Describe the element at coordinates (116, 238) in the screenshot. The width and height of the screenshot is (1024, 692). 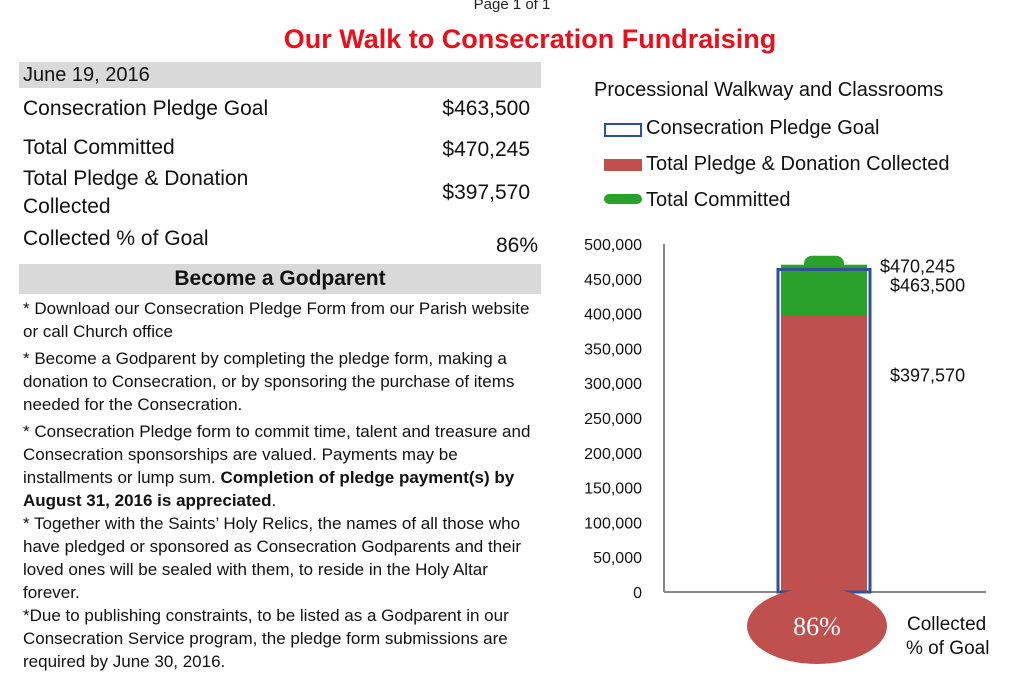
I see `summary-label: Collected % of Goal` at that location.